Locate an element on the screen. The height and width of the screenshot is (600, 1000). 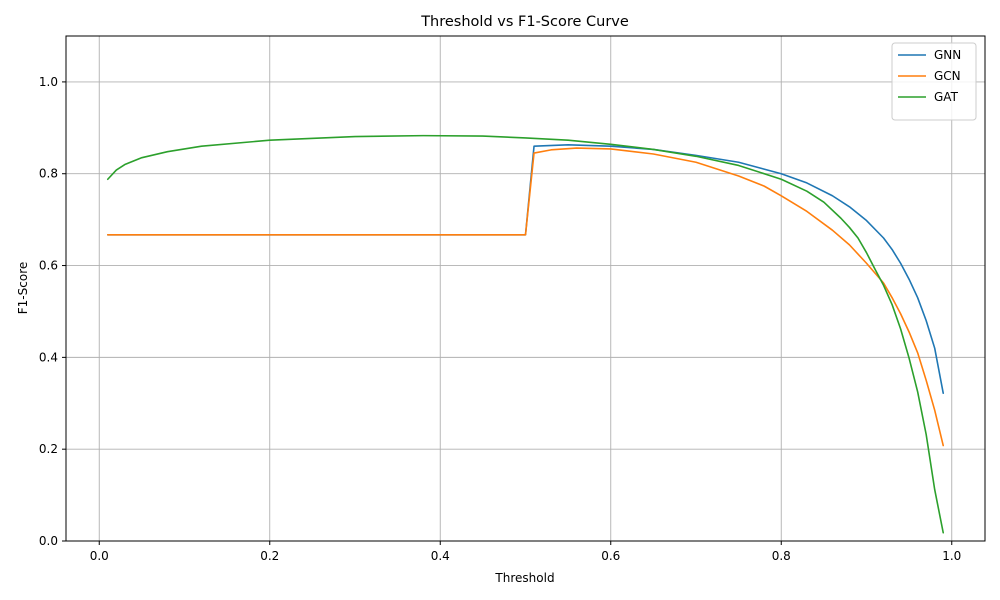
legend-box is located at coordinates (934, 81).